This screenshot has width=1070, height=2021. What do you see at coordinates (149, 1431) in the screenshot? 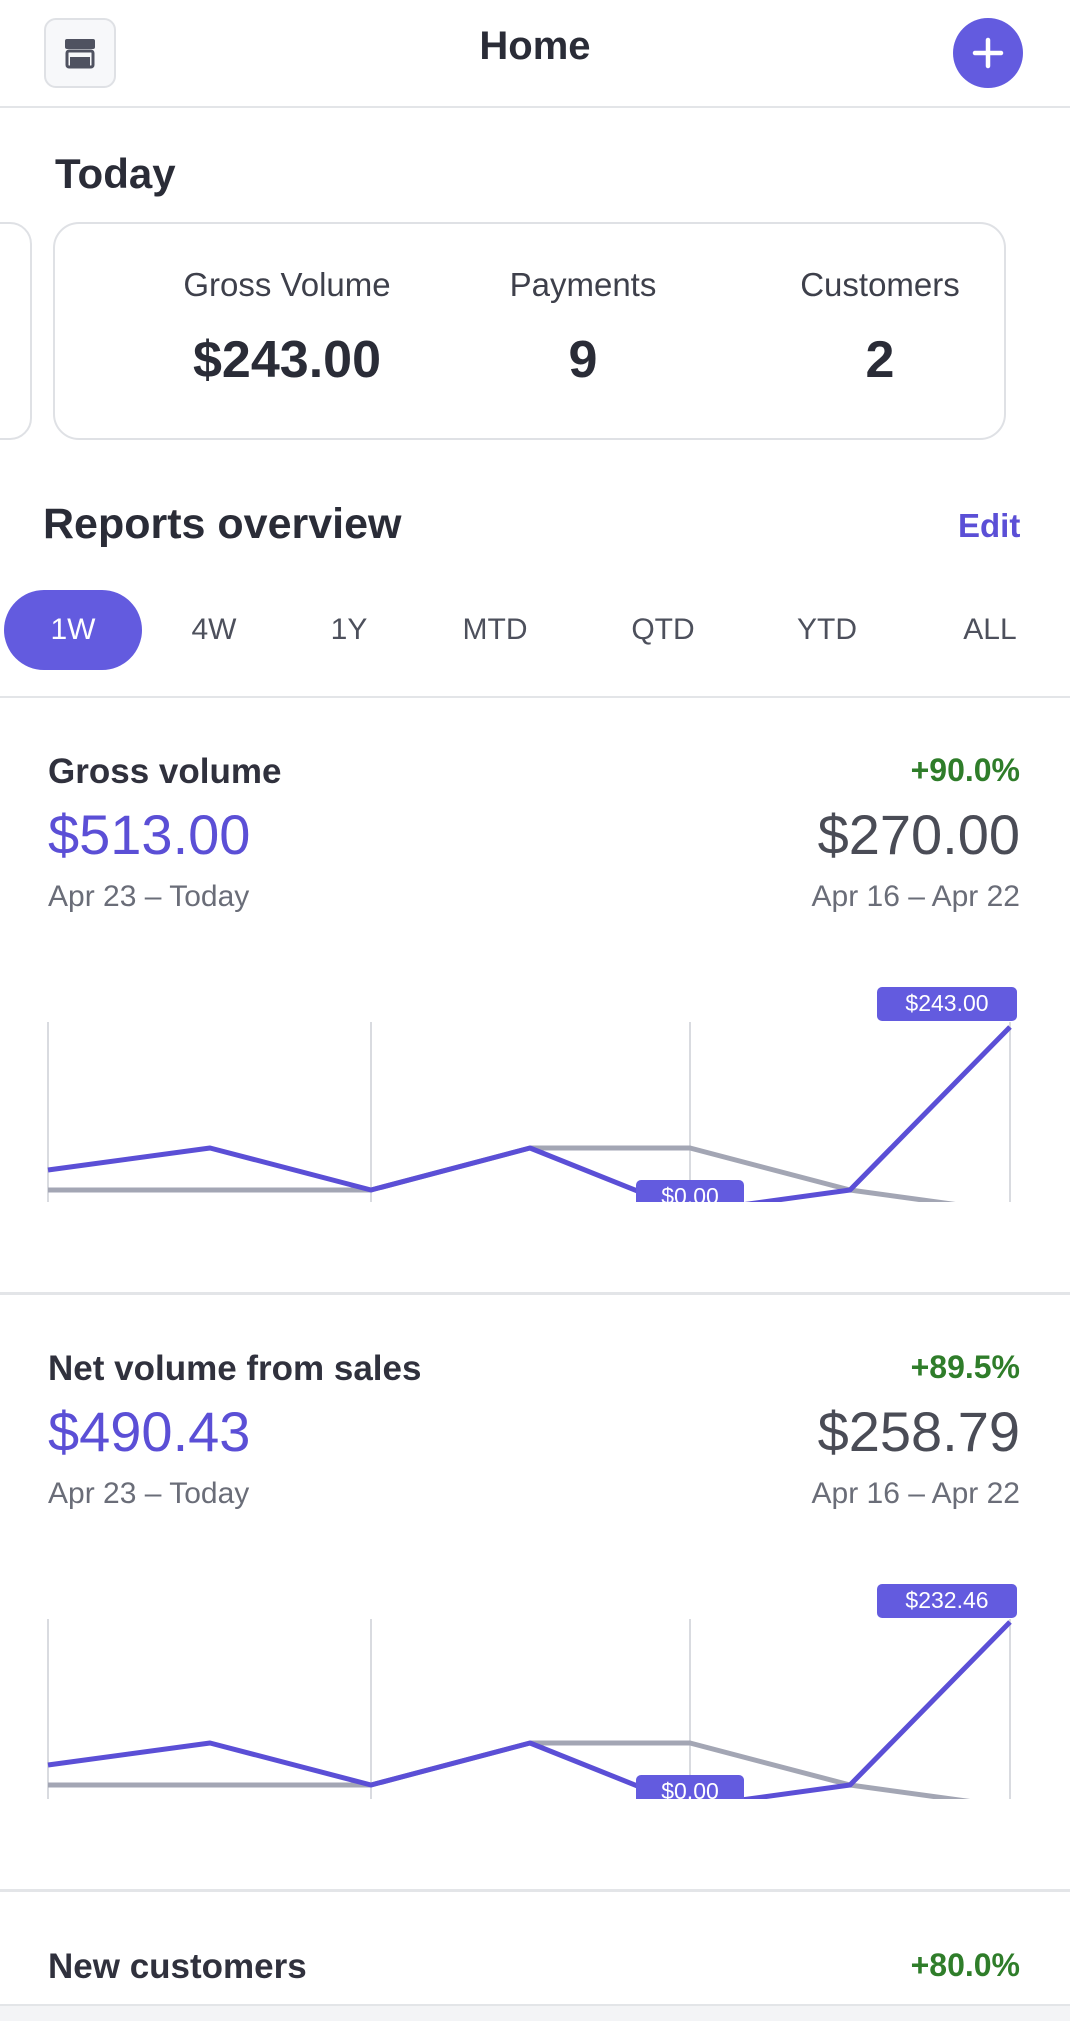
I see `current-value: $490.43` at bounding box center [149, 1431].